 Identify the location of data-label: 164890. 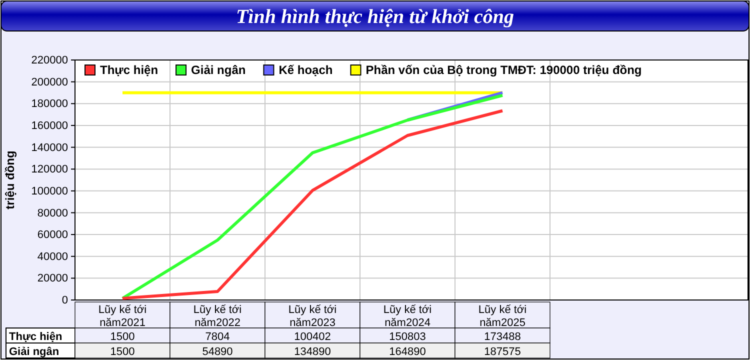
(407, 352).